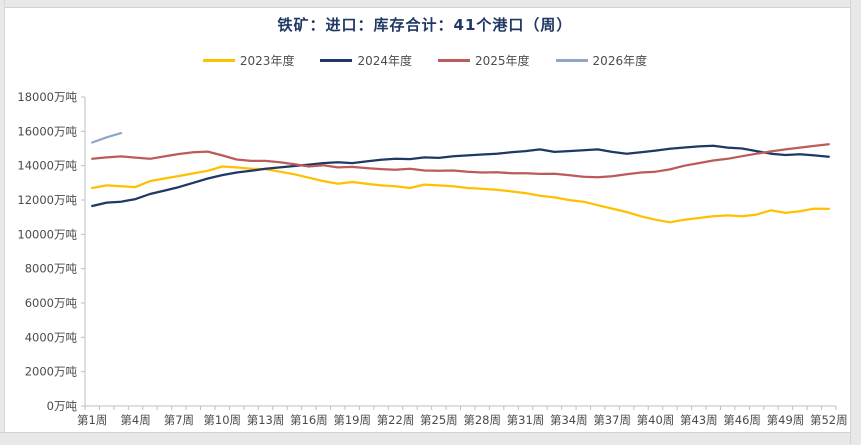 This screenshot has height=445, width=861. I want to click on x-tick-label: 第43周, so click(699, 420).